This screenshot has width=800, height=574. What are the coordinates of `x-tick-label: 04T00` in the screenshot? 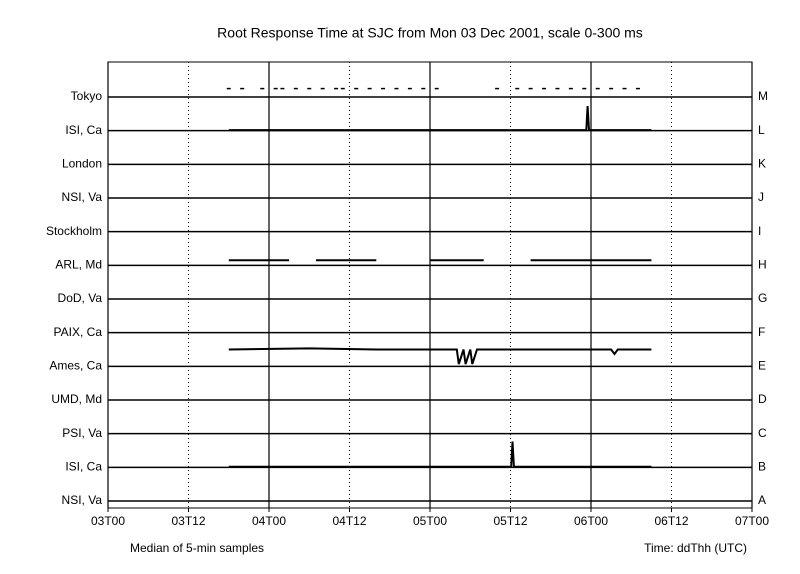 It's located at (269, 521).